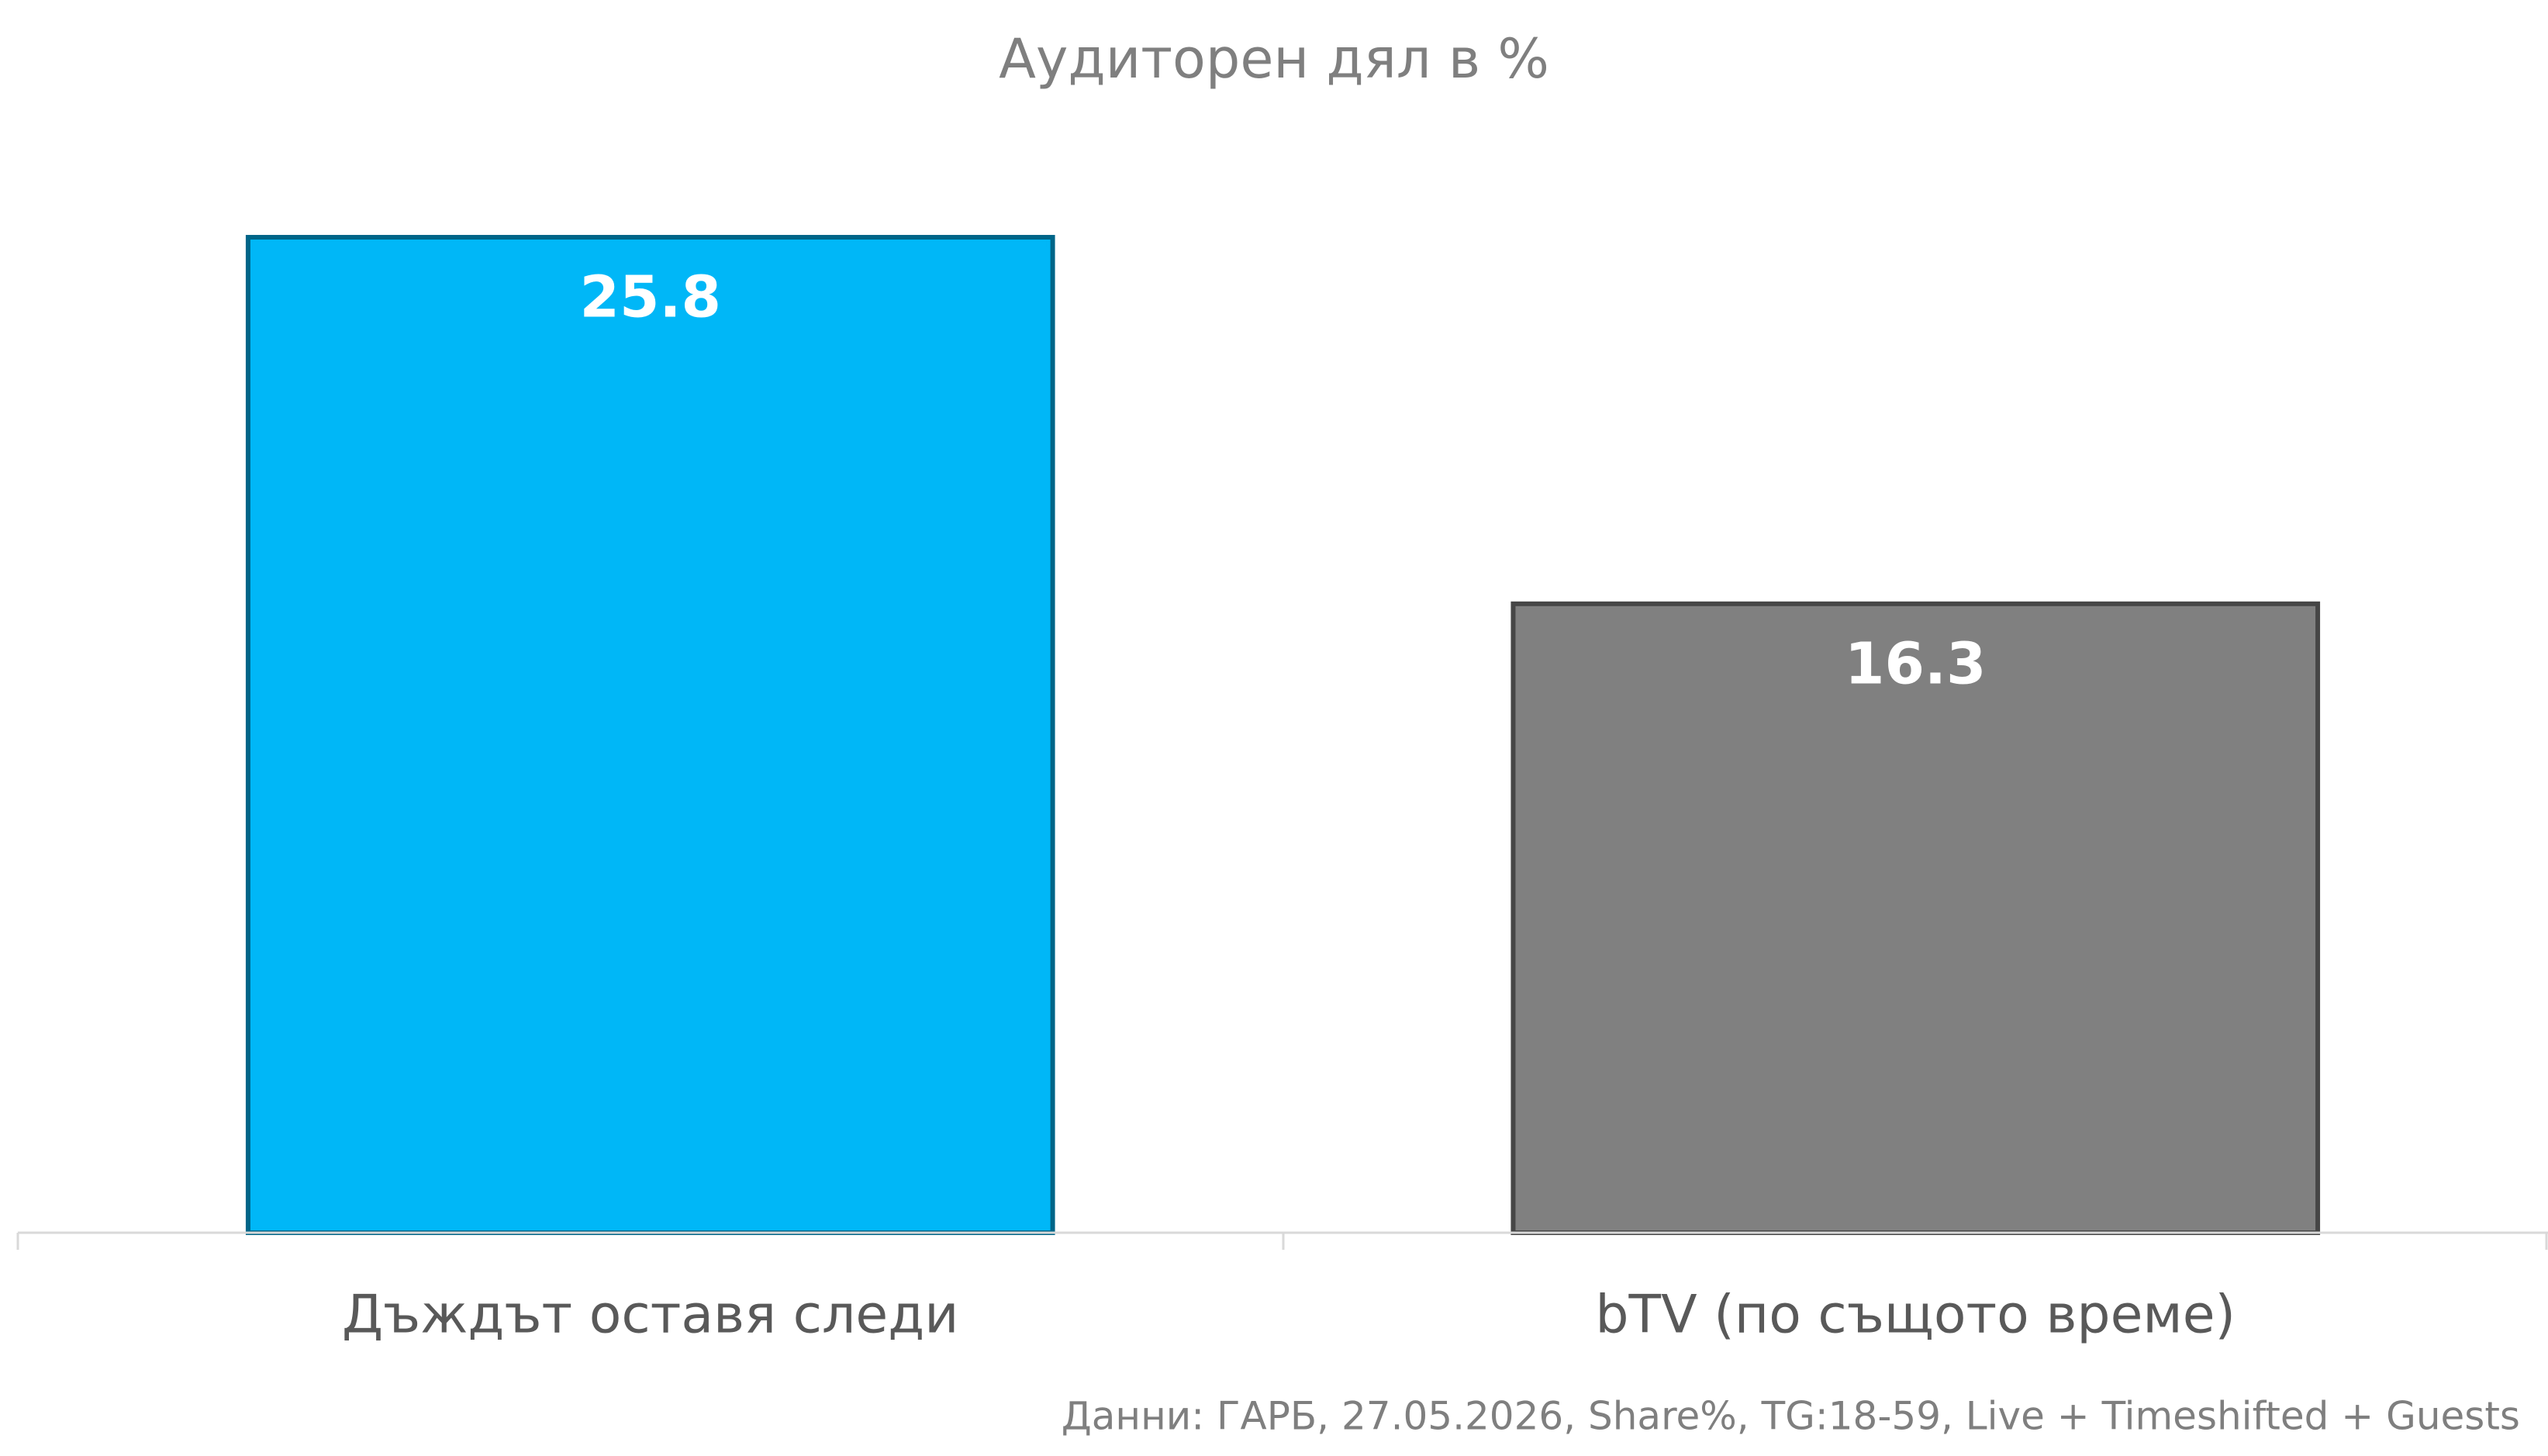 The image size is (2548, 1456). I want to click on data-label: 16.3, so click(1916, 664).